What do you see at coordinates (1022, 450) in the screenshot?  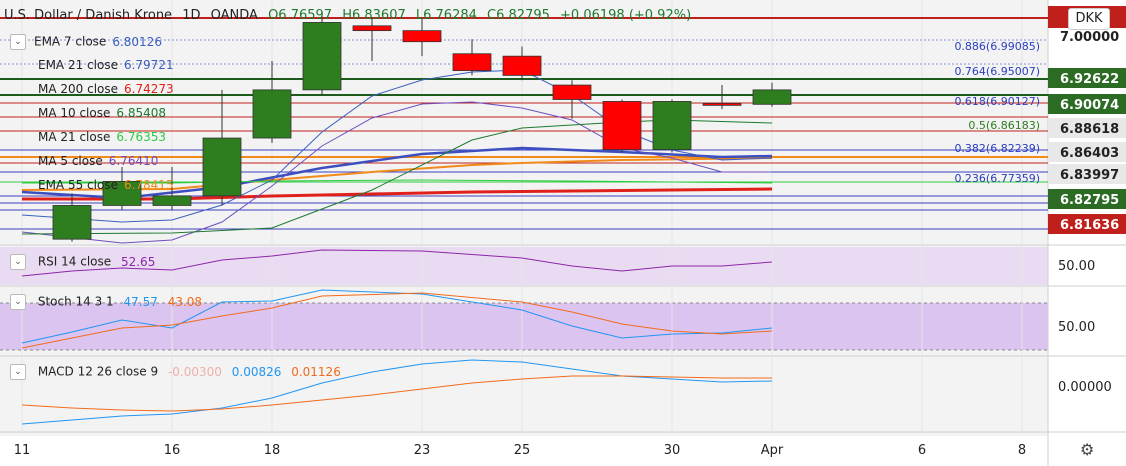 I see `x-axis-label: 8` at bounding box center [1022, 450].